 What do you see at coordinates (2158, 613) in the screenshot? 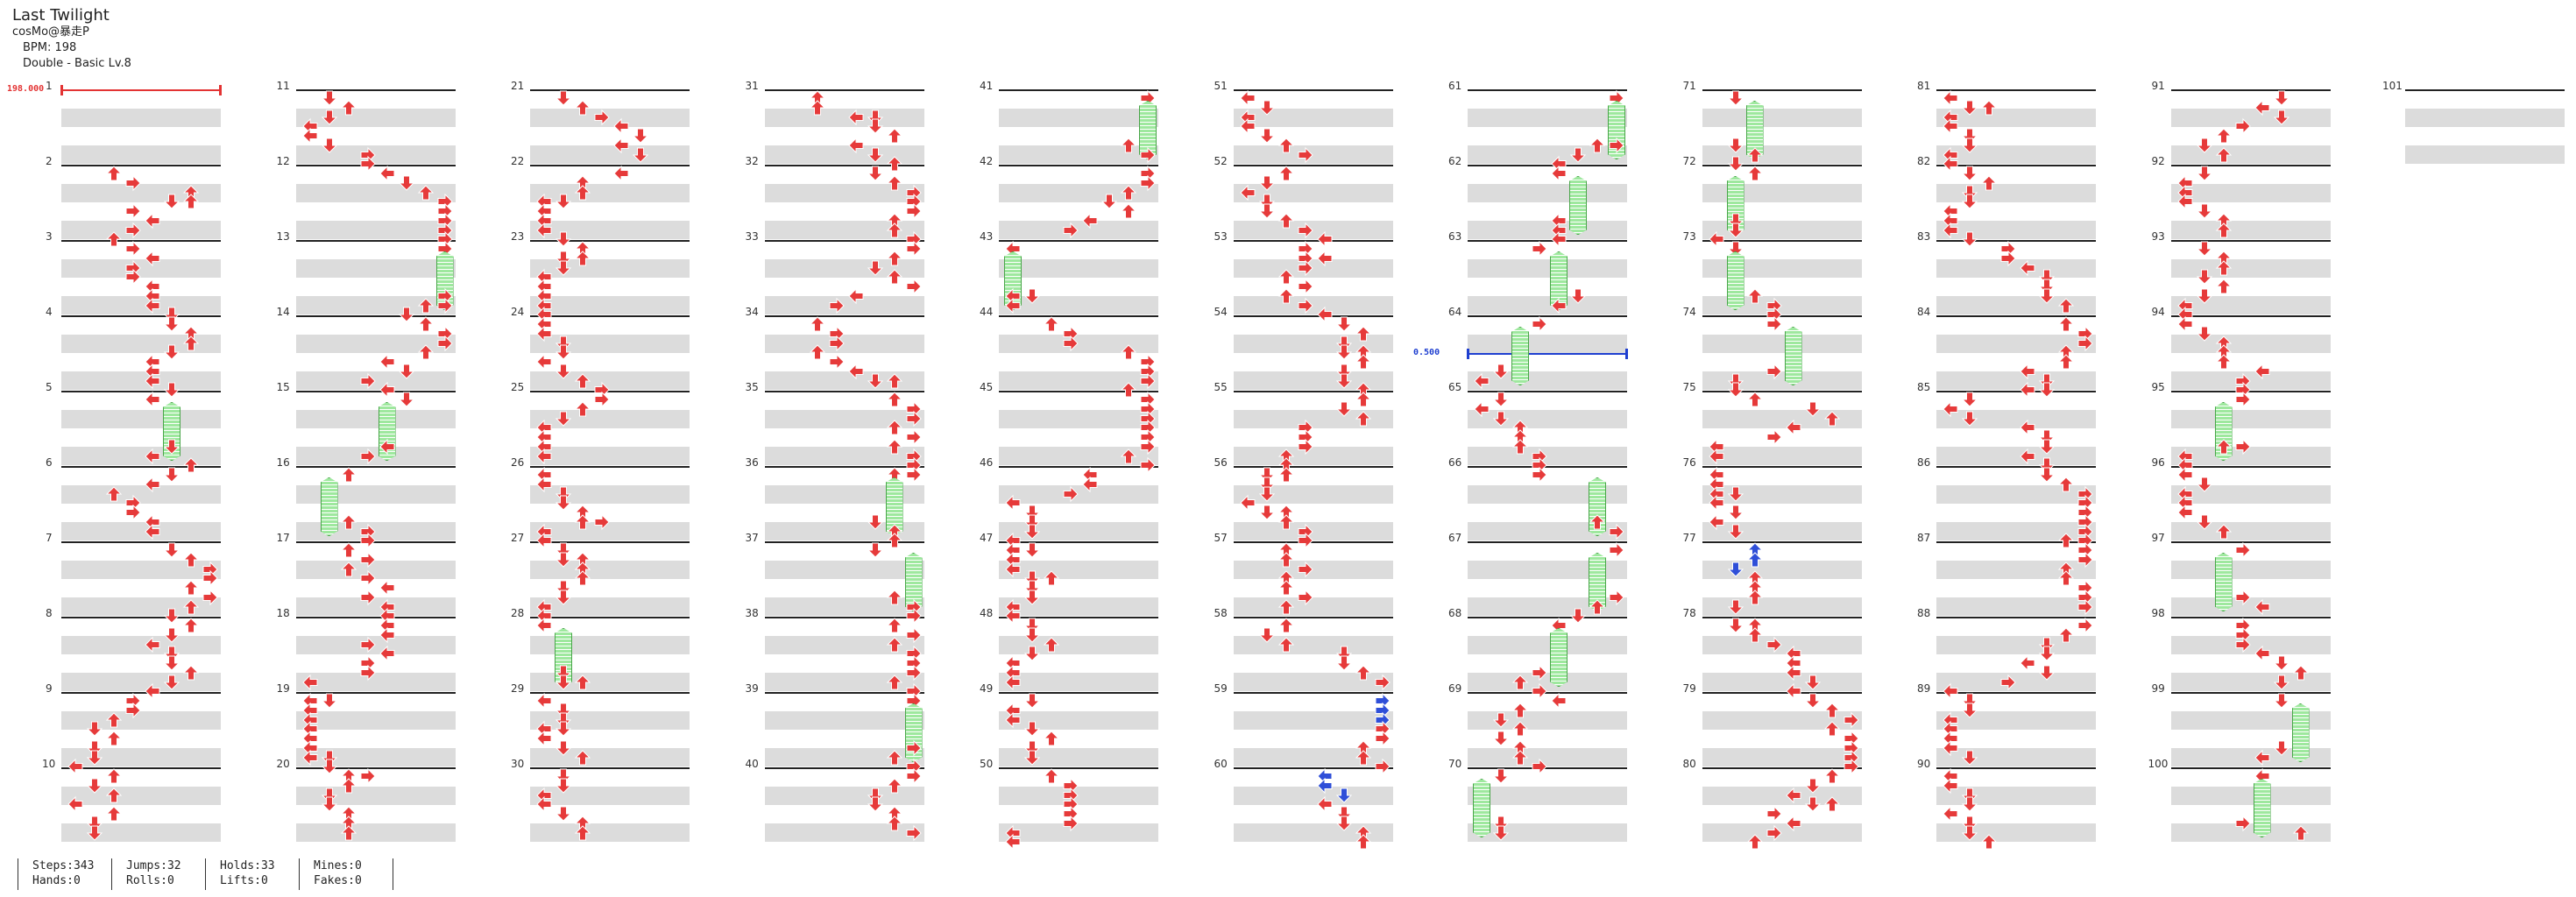
I see `measure-number: 98` at bounding box center [2158, 613].